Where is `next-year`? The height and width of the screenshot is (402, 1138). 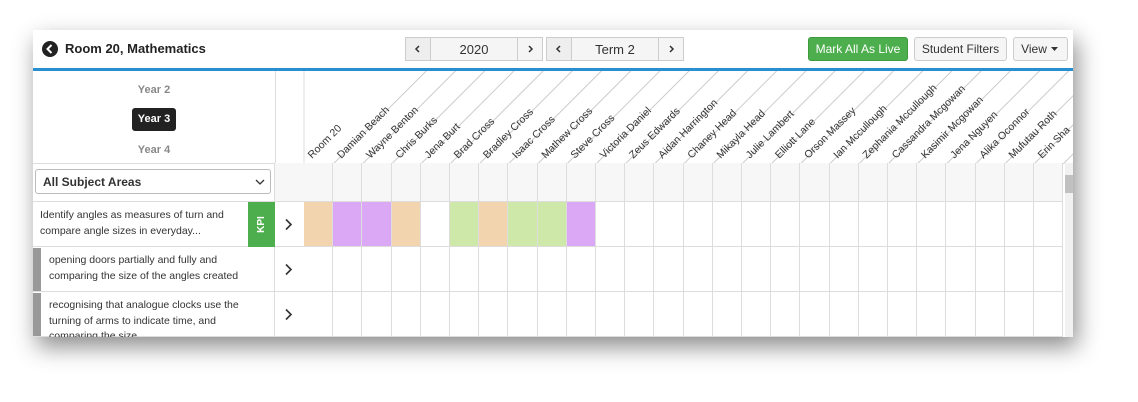 next-year is located at coordinates (530, 49).